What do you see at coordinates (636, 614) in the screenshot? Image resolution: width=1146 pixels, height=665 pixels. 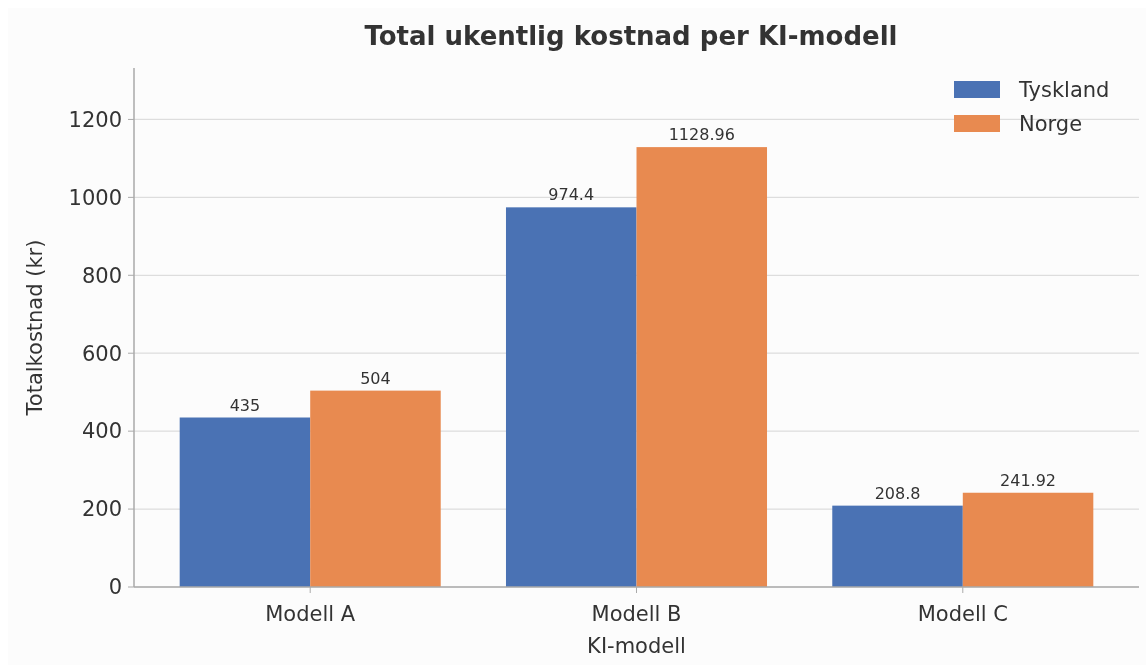 I see `x-tick-label: Modell B` at bounding box center [636, 614].